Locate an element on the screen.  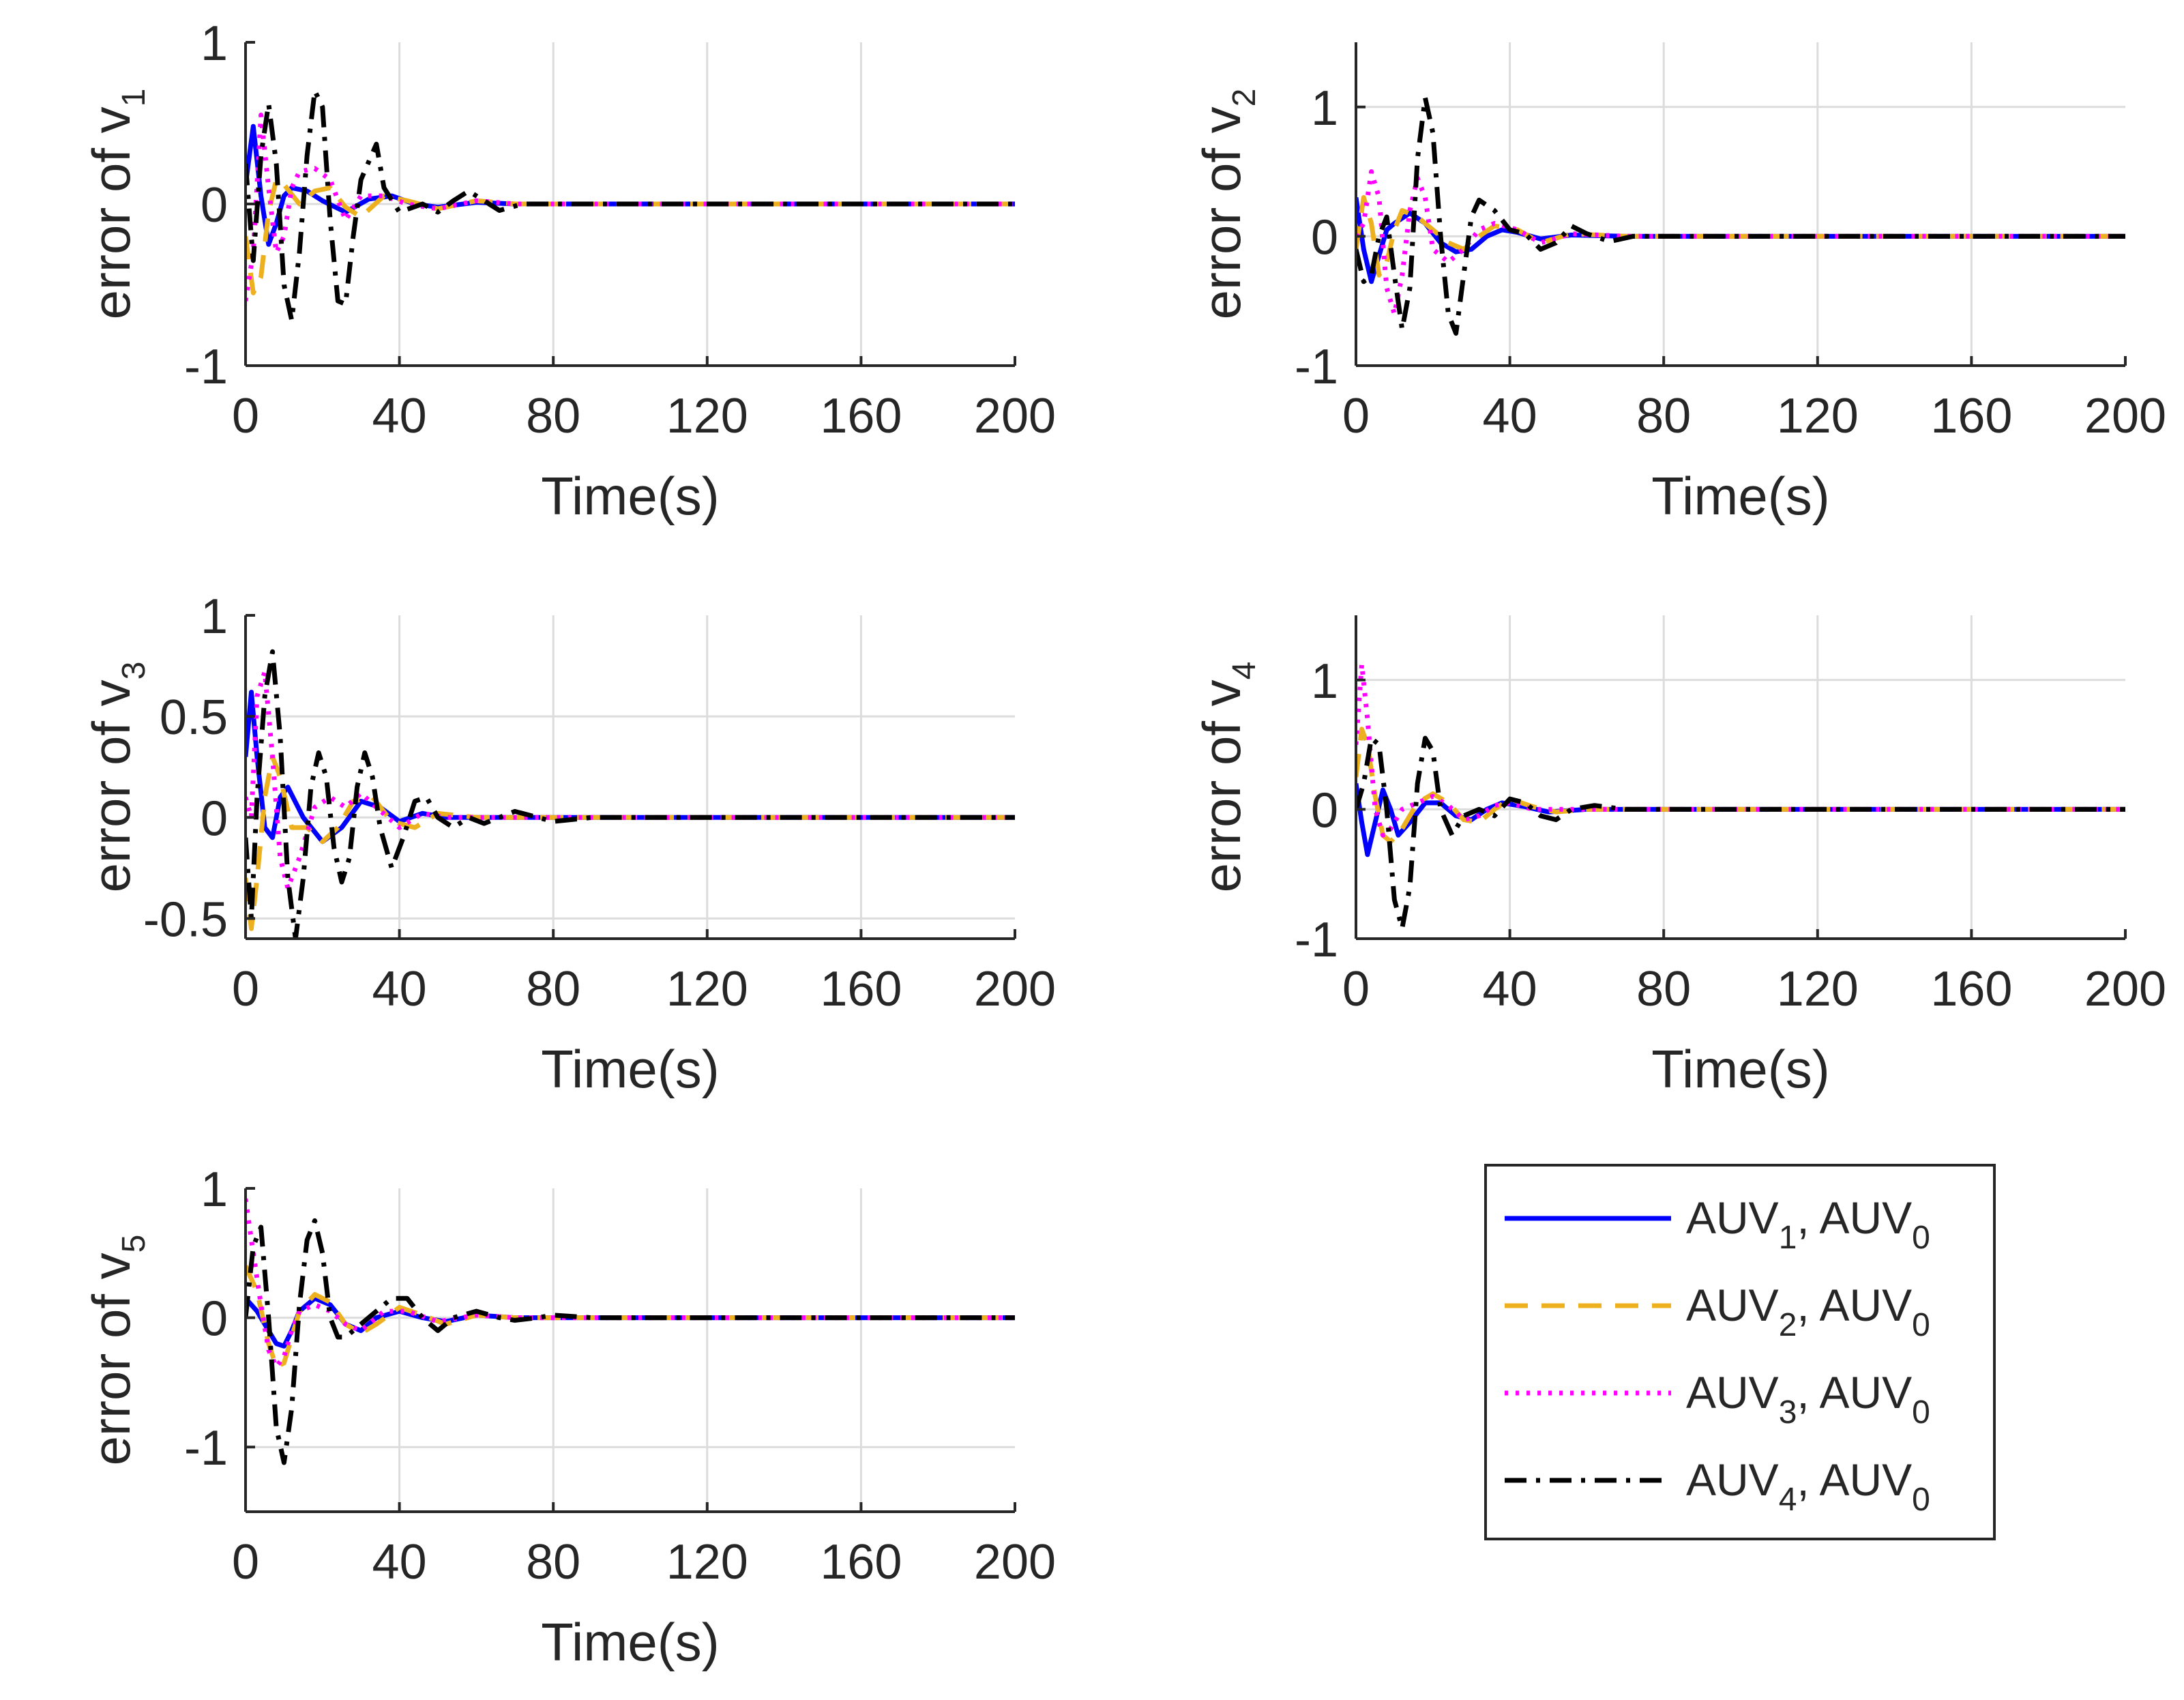
y-axis-label: error of v2 is located at coordinates (1227, 204).